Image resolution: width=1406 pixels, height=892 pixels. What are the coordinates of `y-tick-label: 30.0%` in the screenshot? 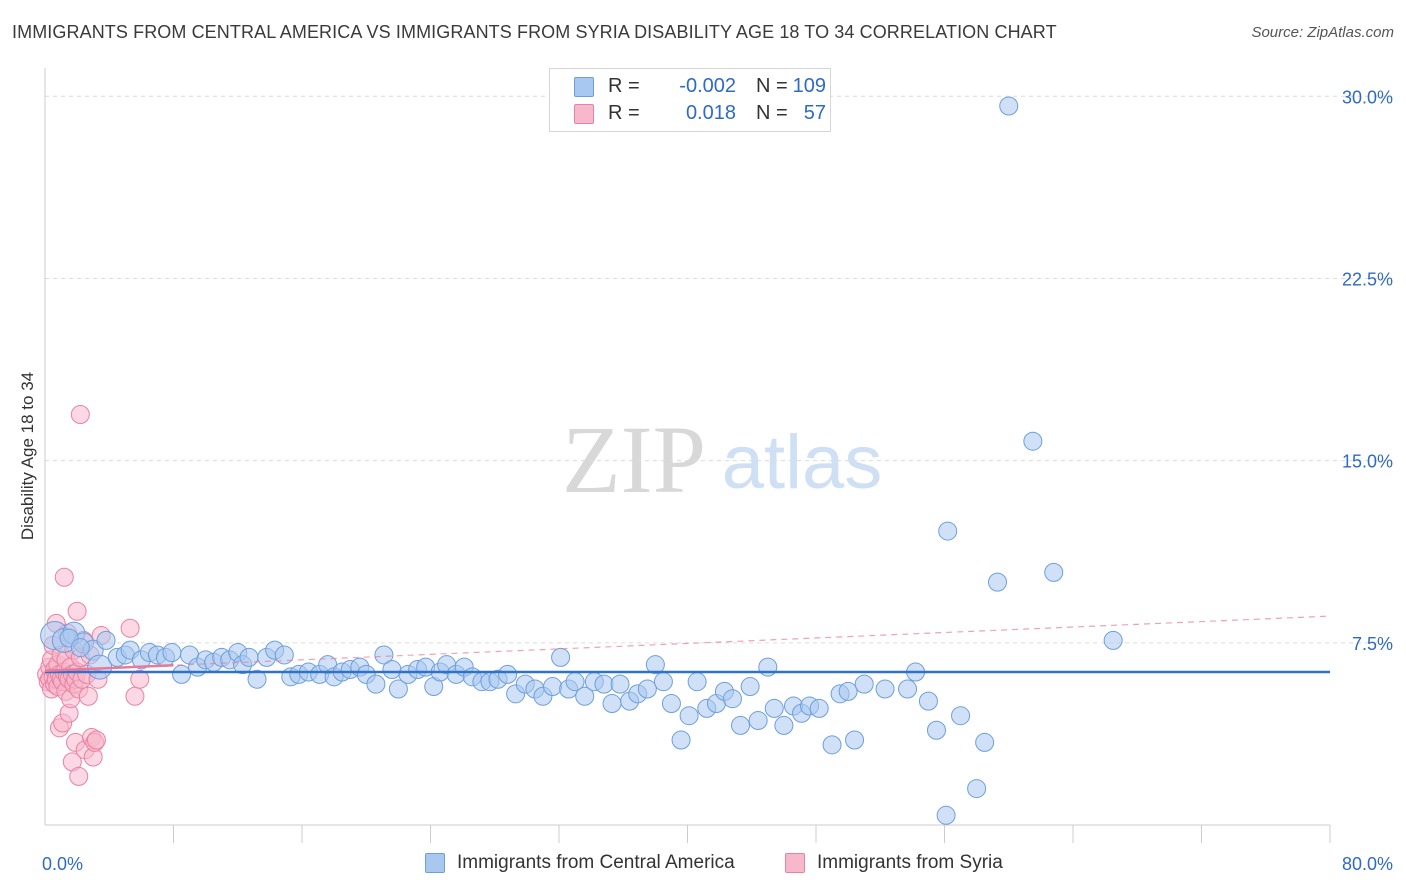 It's located at (1367, 97).